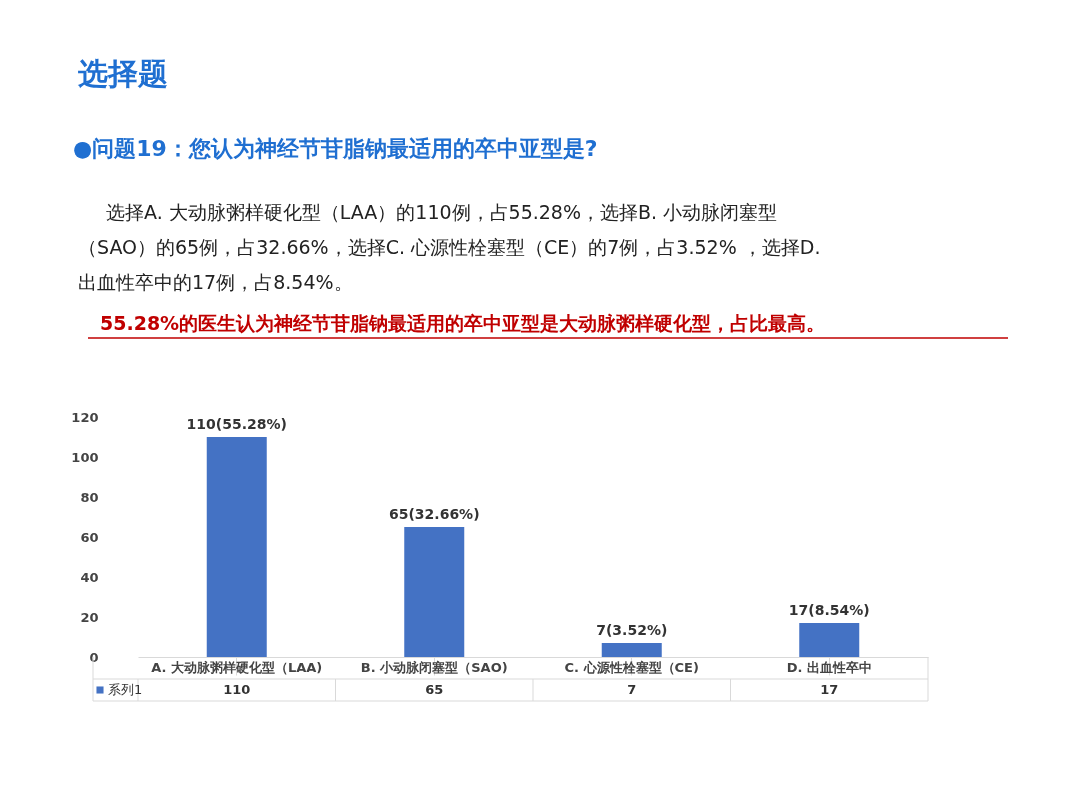  What do you see at coordinates (89, 577) in the screenshot?
I see `y-tick-label: 40` at bounding box center [89, 577].